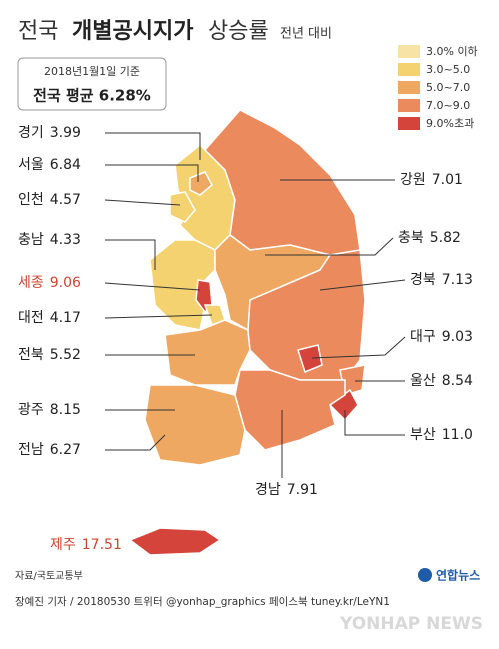 This screenshot has width=499, height=649. What do you see at coordinates (448, 69) in the screenshot?
I see `legend-label: 3.0~5.0` at bounding box center [448, 69].